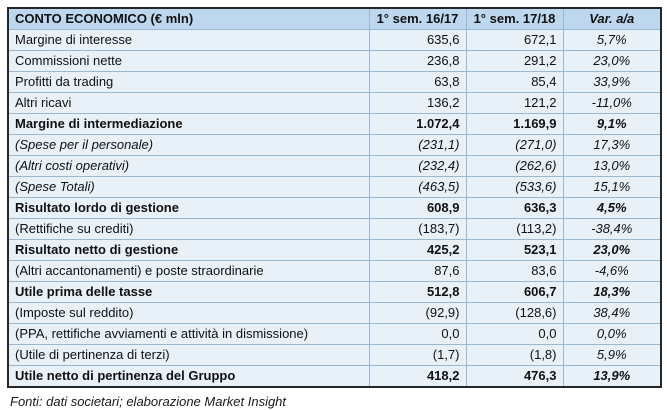 Image resolution: width=667 pixels, height=410 pixels. Describe the element at coordinates (188, 376) in the screenshot. I see `row-label: Utile netto di pertinenza del Gruppo` at that location.